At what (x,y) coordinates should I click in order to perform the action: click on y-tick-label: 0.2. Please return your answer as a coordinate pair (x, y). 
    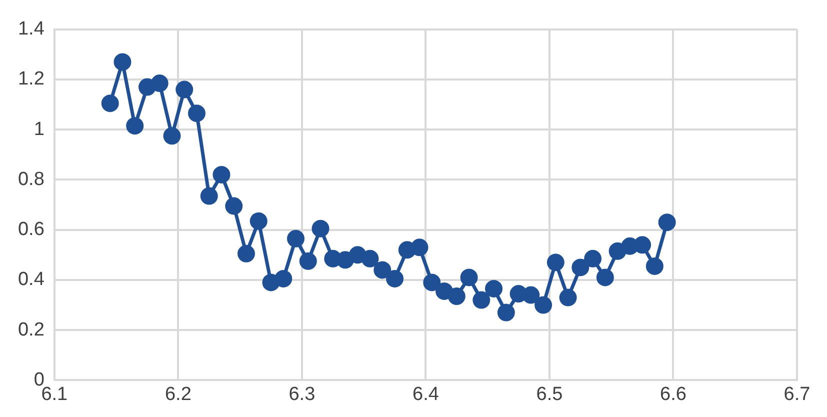
    Looking at the image, I should click on (31, 329).